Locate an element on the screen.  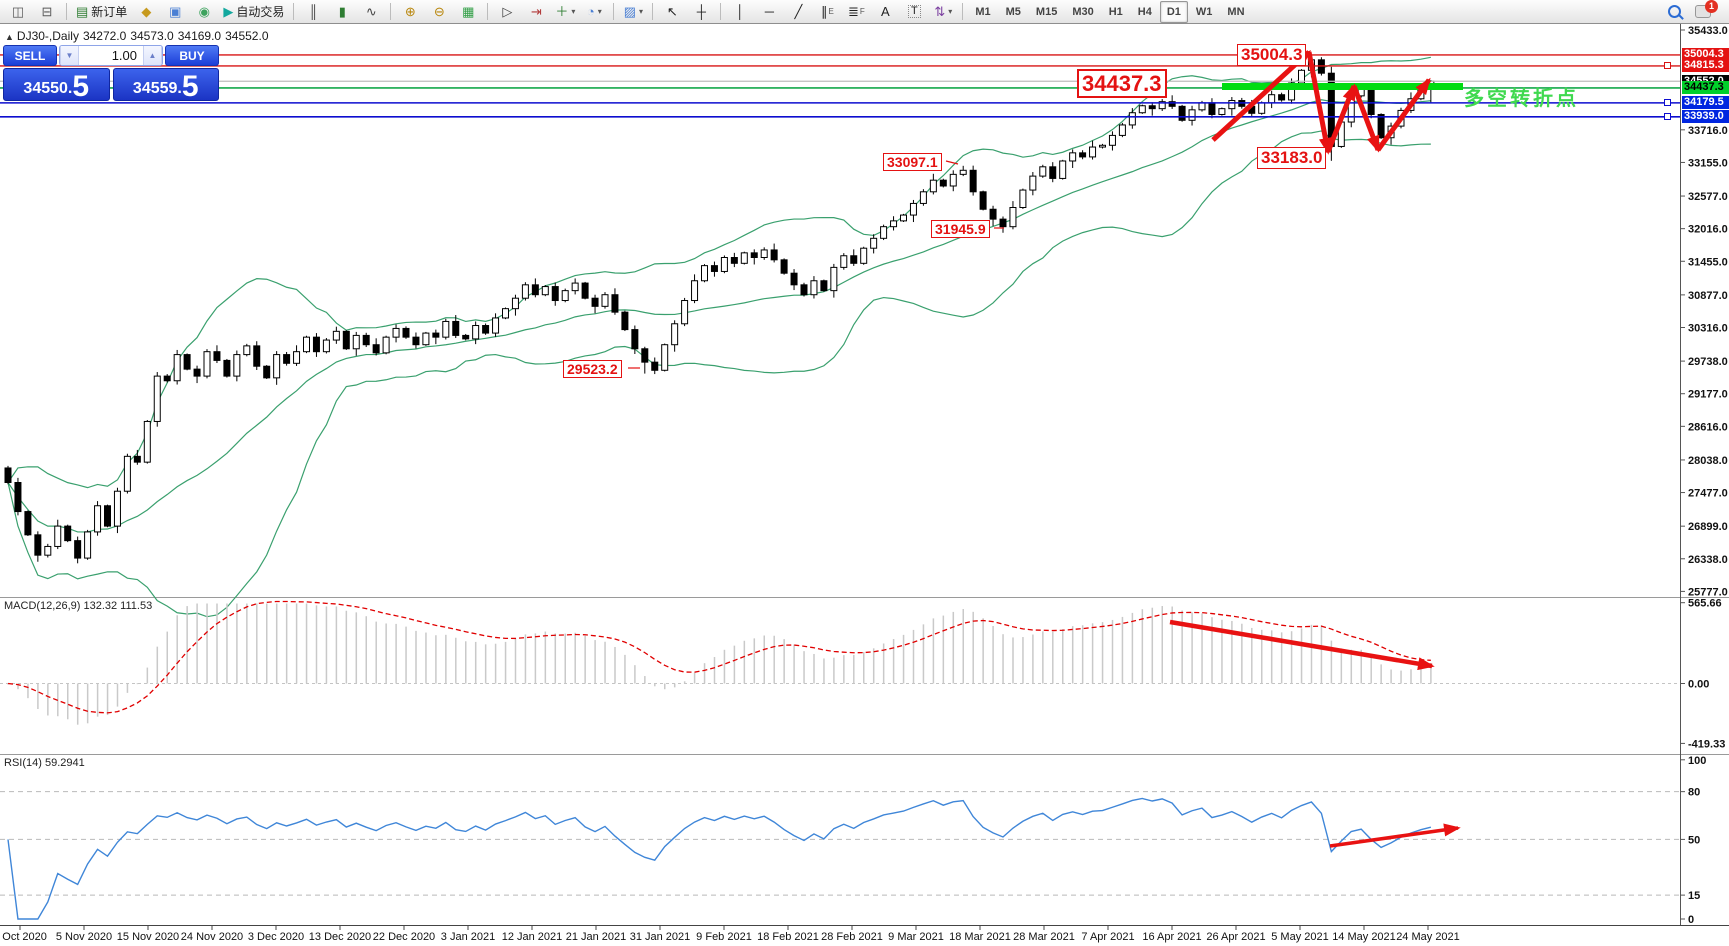
crosshair-button: ┼ is located at coordinates (701, 12).